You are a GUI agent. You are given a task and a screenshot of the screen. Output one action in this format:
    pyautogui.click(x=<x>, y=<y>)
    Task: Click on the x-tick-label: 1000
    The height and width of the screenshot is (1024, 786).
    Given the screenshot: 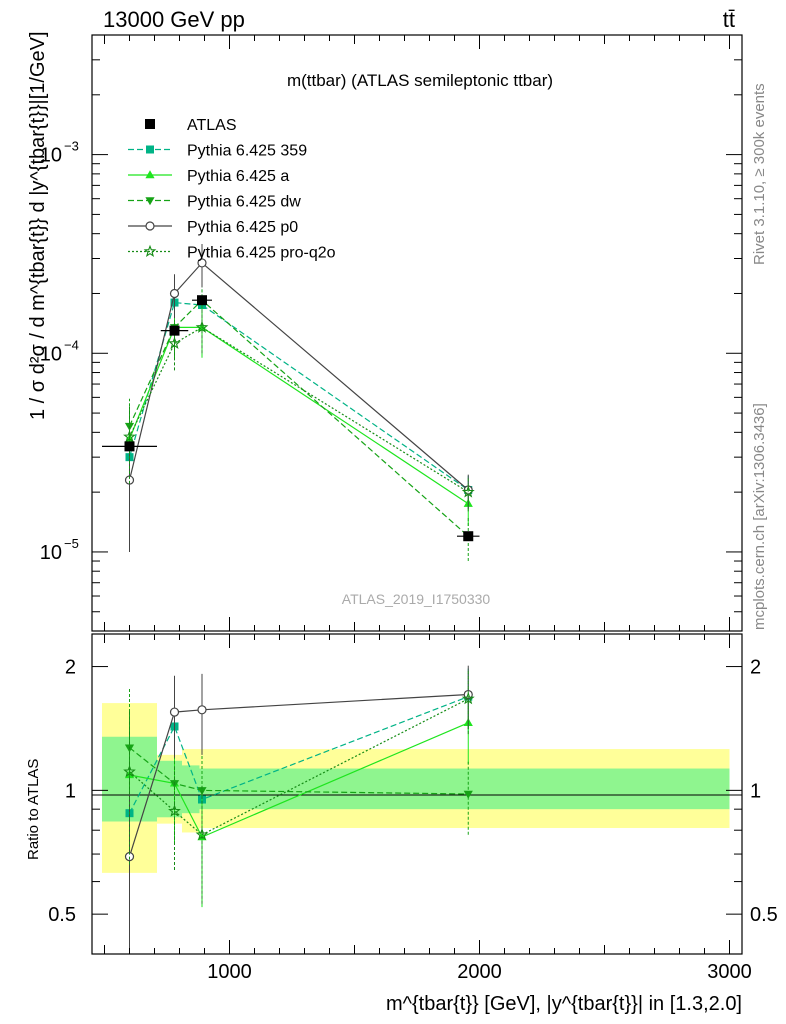 What is the action you would take?
    pyautogui.click(x=229, y=972)
    